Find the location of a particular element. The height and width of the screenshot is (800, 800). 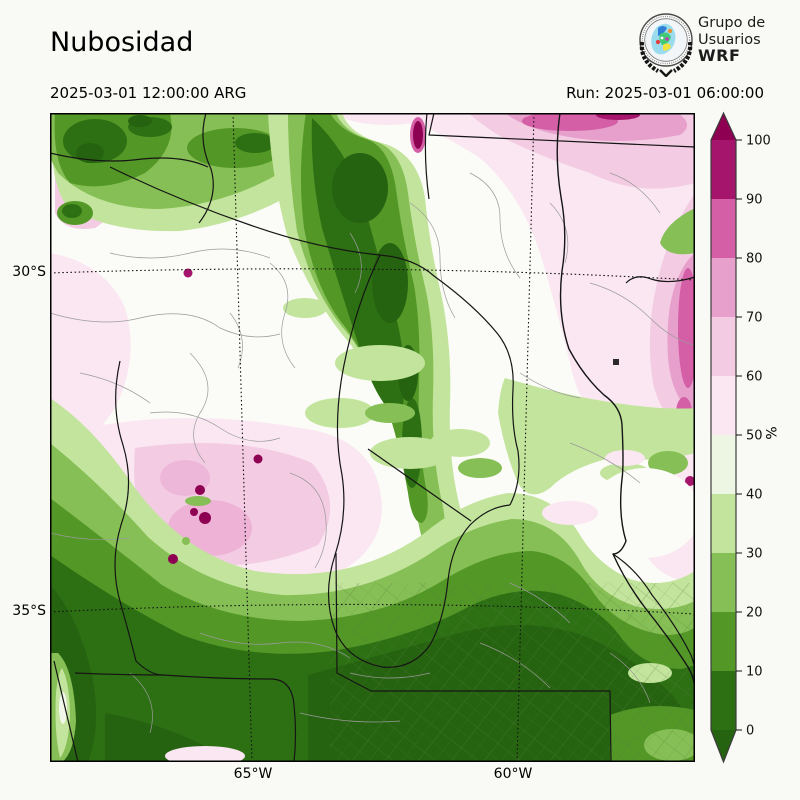

logo-wordmark: Grupo de Usuarios WRF is located at coordinates (731, 40).